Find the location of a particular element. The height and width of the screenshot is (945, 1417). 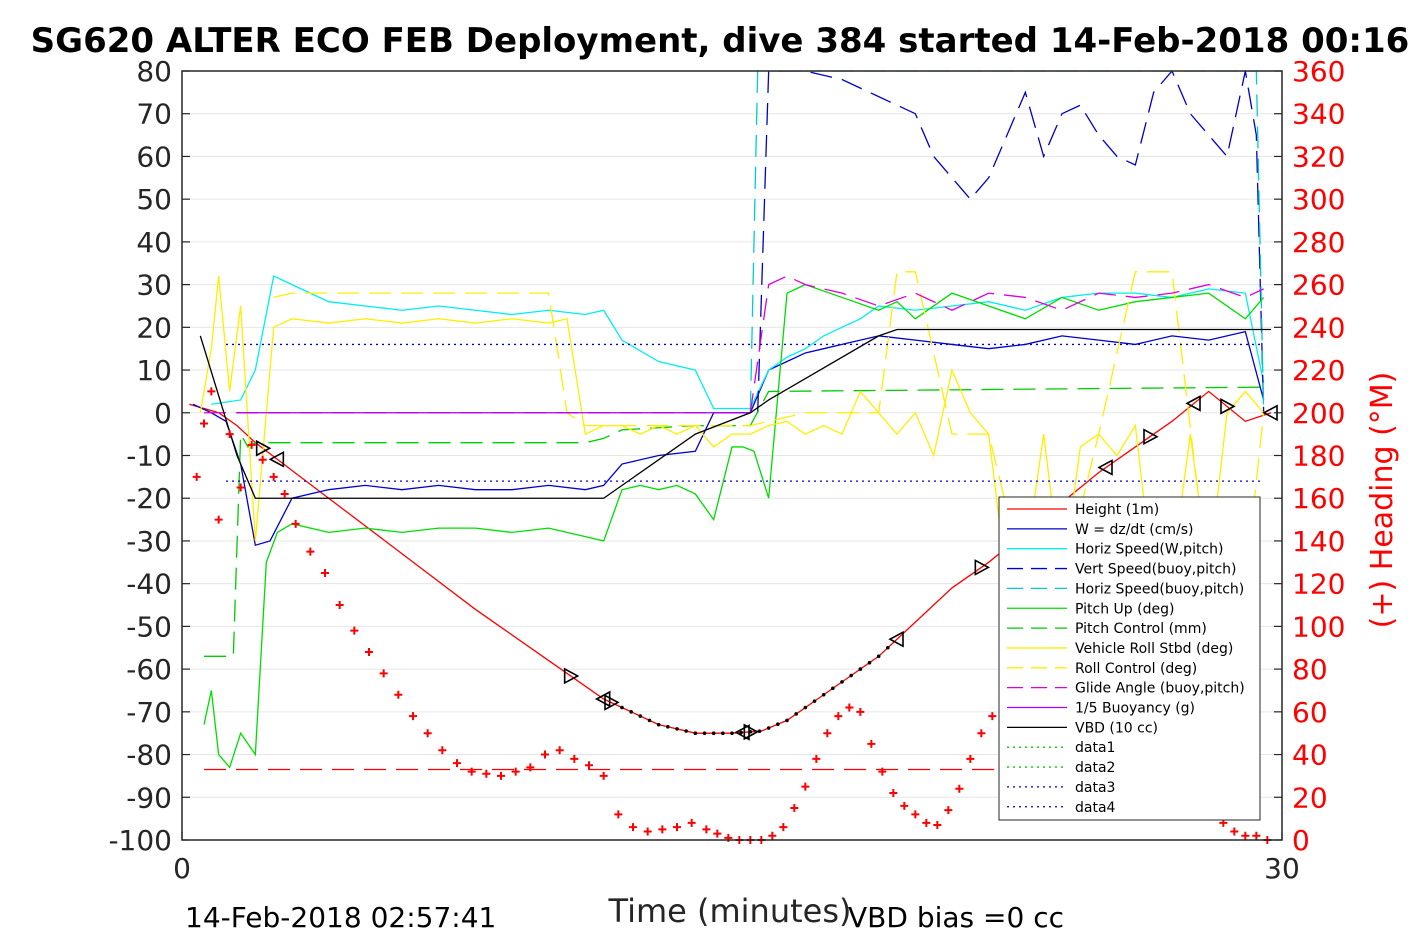

footer-vbd-bias: VBD bias =0 cc is located at coordinates (956, 917).